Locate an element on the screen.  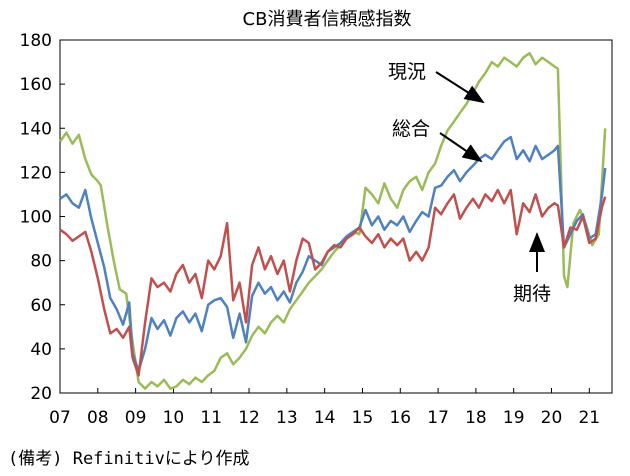
y-axis: 20 40 60 80 100 120 140 160 180 is located at coordinates (42, 217).